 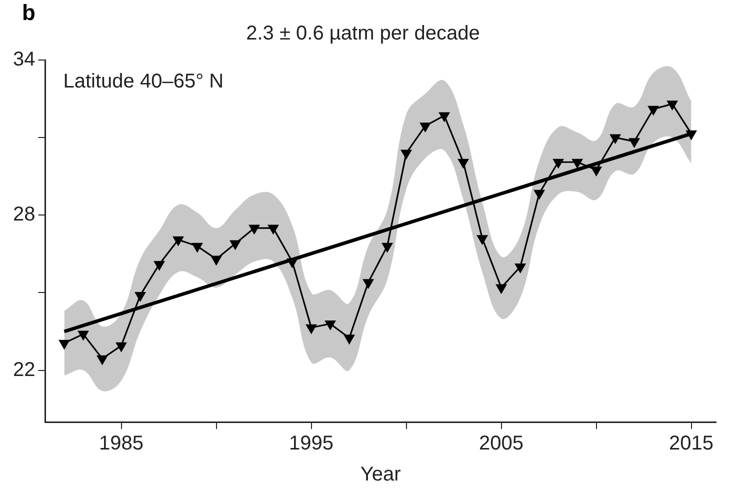 I want to click on y-tick-label: 28, so click(x=24, y=215).